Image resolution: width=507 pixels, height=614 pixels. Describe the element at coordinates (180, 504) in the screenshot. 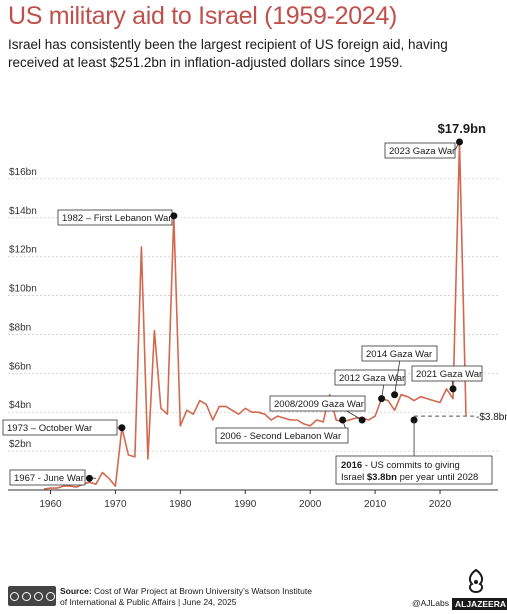

I see `x-tick-label: 1980` at that location.